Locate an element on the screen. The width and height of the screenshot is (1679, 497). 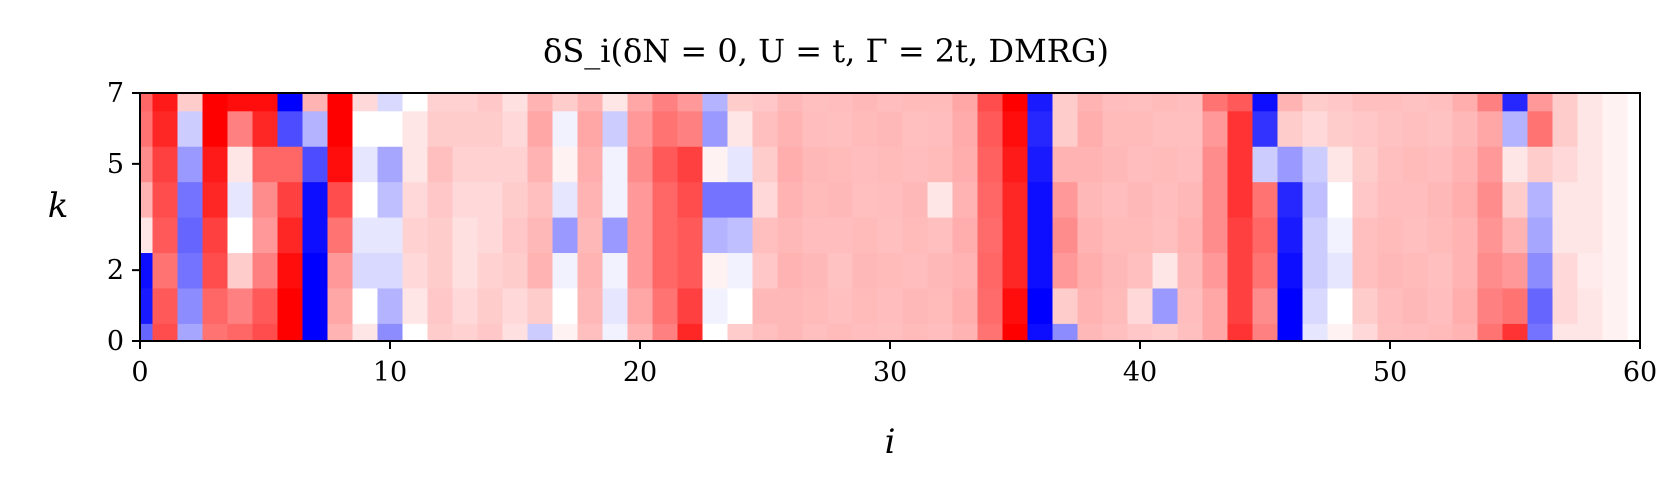
heatmap-cell-i33-k6 is located at coordinates (965, 128).